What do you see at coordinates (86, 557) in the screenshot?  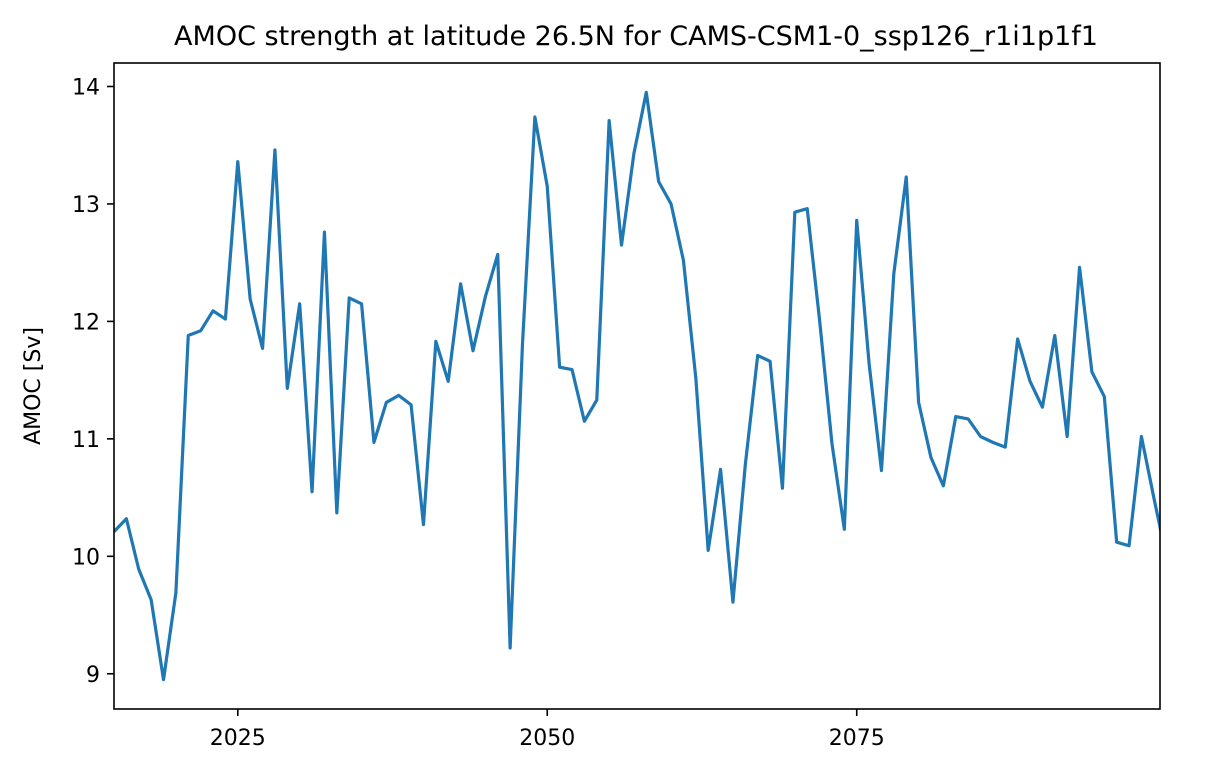 I see `y-tick-label: 10` at bounding box center [86, 557].